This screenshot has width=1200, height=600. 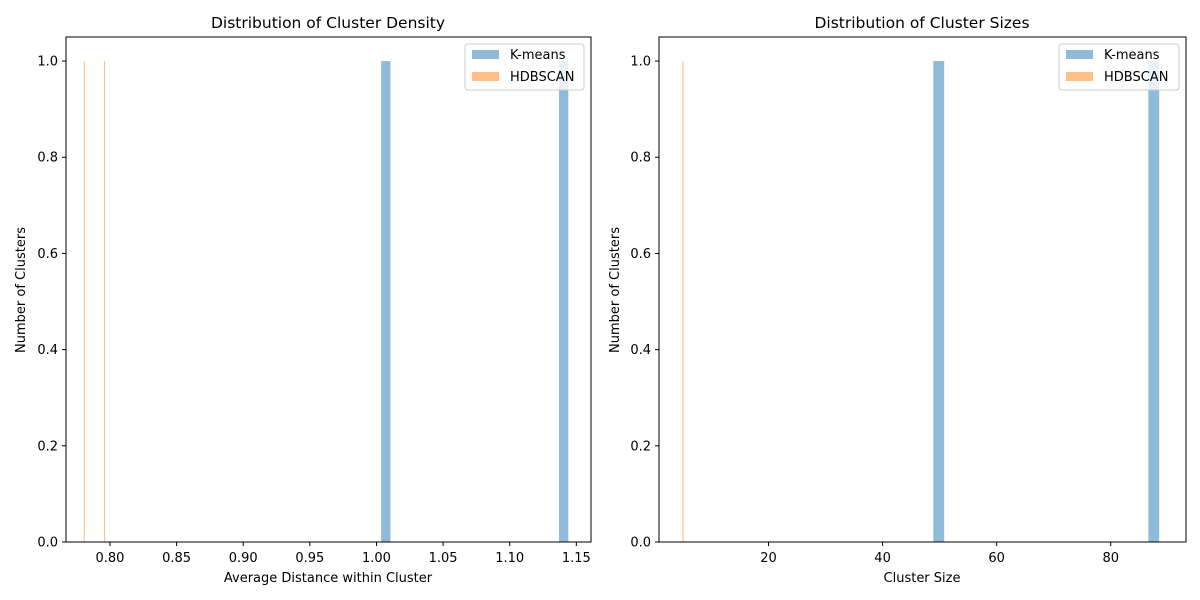 What do you see at coordinates (47, 446) in the screenshot?
I see `density-y-tick-label: 0.2` at bounding box center [47, 446].